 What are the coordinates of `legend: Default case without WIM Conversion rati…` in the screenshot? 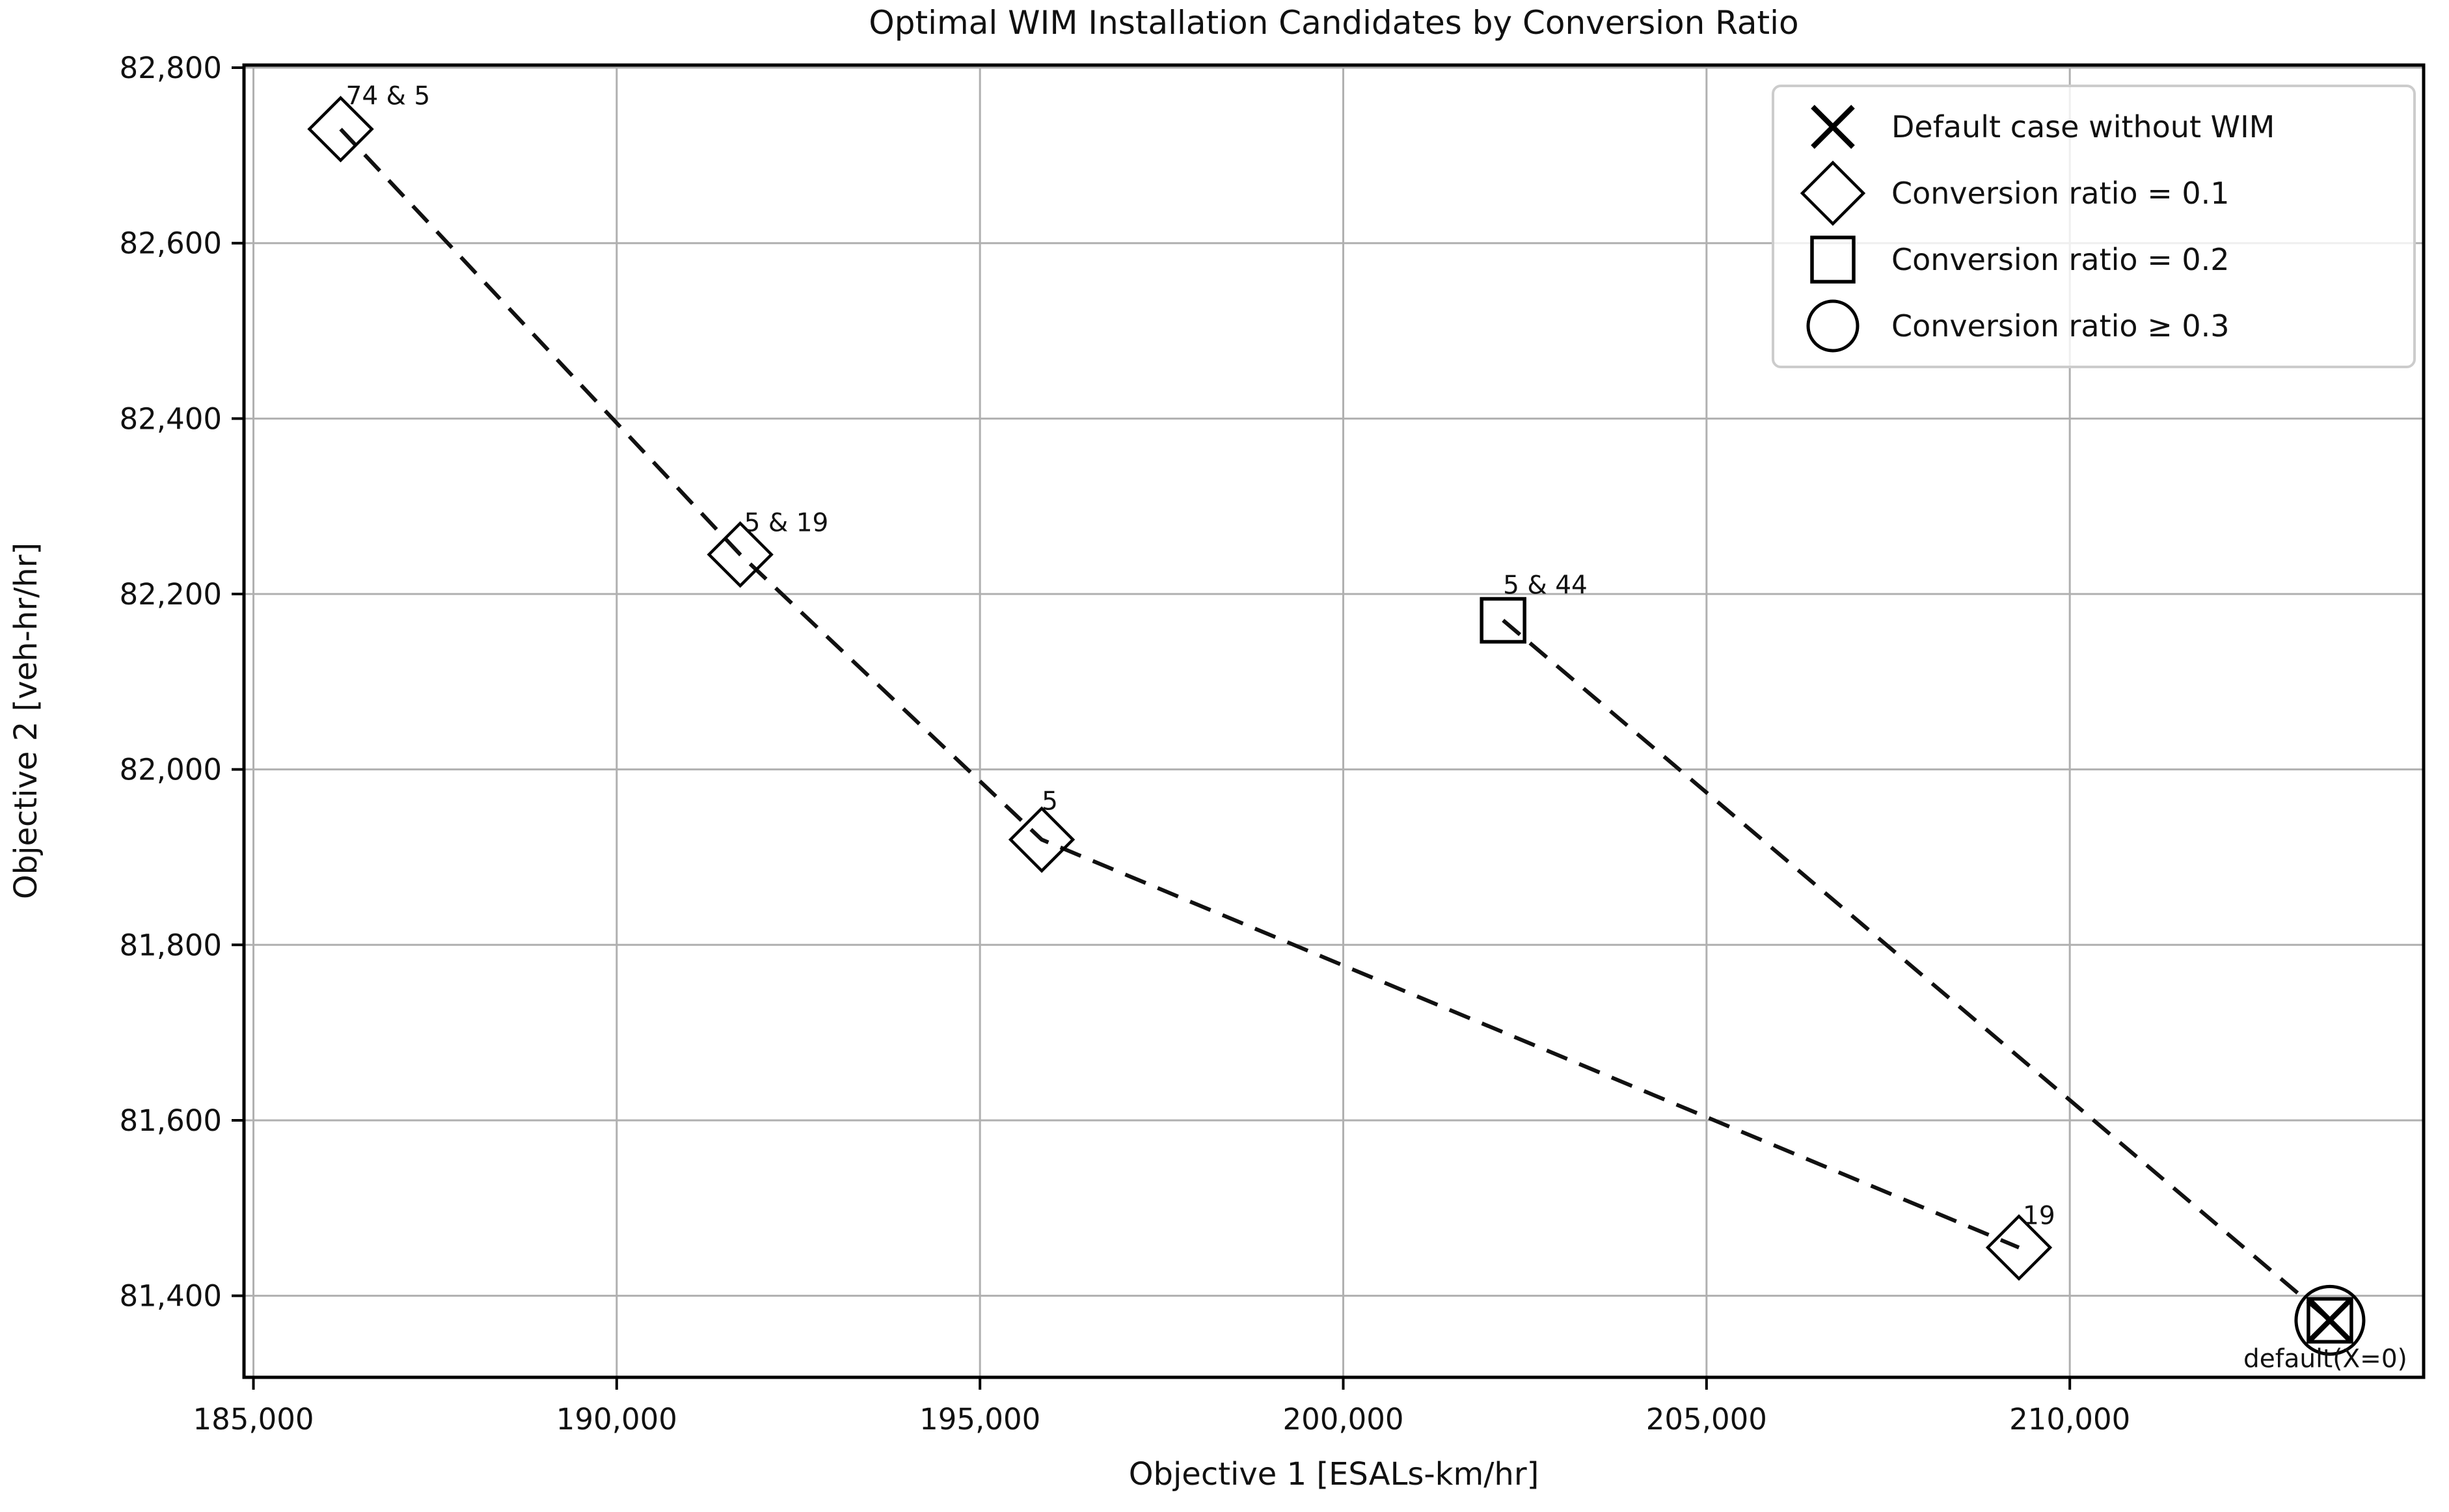 It's located at (2094, 226).